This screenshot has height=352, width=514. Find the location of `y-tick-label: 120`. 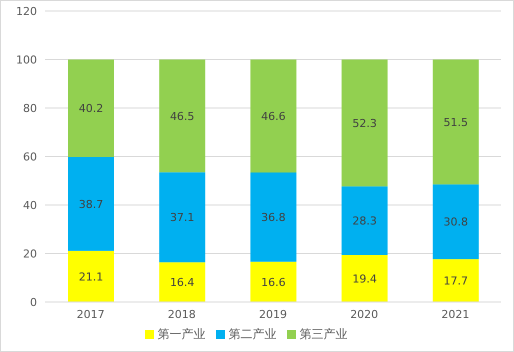

y-tick-label: 120 is located at coordinates (26, 11).